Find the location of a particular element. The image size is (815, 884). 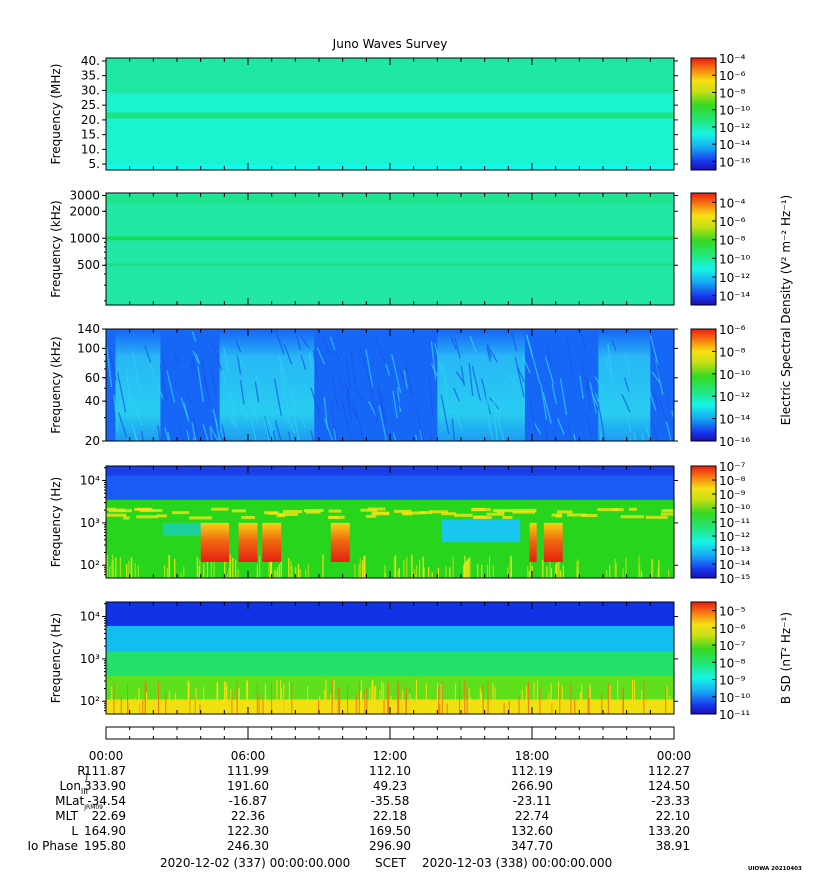

y-tick-label: 10⁴ is located at coordinates (90, 617).